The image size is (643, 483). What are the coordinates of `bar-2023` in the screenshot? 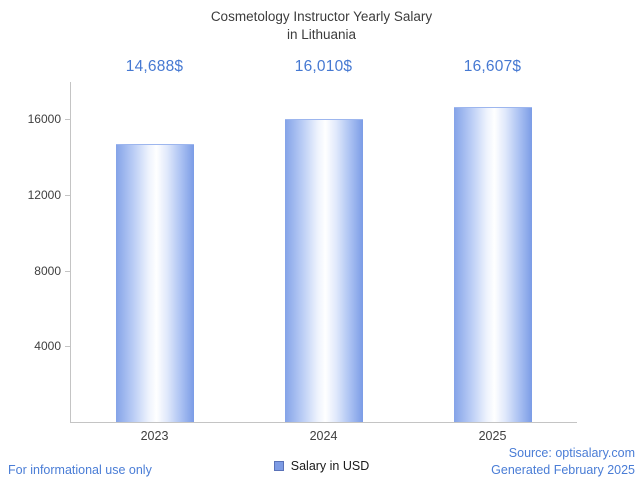 It's located at (155, 282).